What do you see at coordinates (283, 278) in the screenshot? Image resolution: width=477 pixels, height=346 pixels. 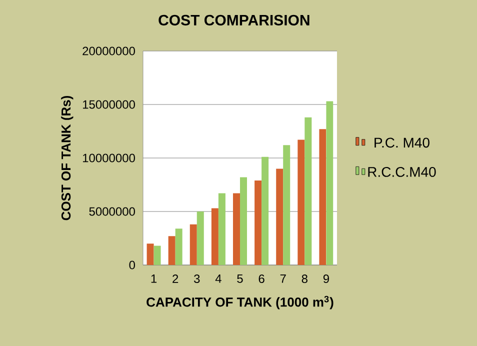 I see `x-tick-label: 7` at bounding box center [283, 278].